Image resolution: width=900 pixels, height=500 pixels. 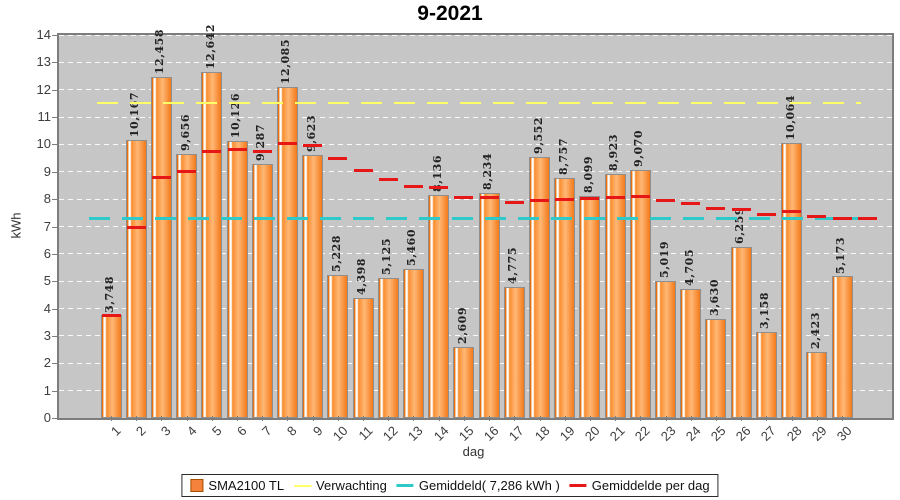 I want to click on y-tick-label: 14, so click(x=43, y=34).